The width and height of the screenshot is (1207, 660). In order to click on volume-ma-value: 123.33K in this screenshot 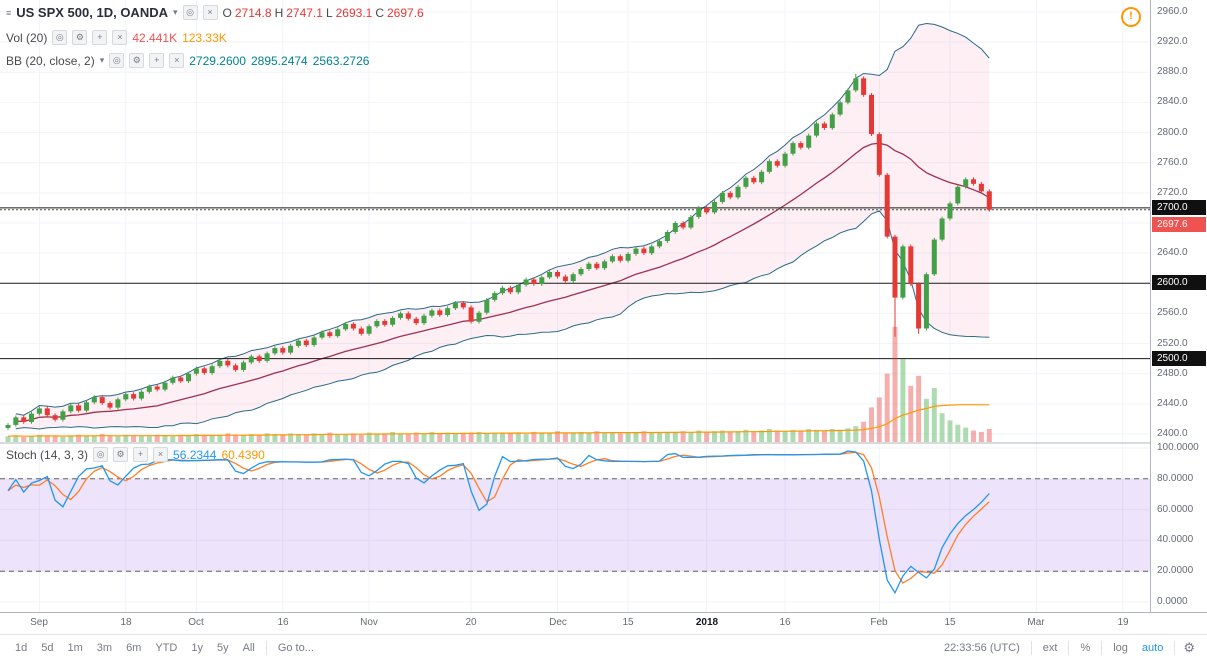, I will do `click(204, 37)`.